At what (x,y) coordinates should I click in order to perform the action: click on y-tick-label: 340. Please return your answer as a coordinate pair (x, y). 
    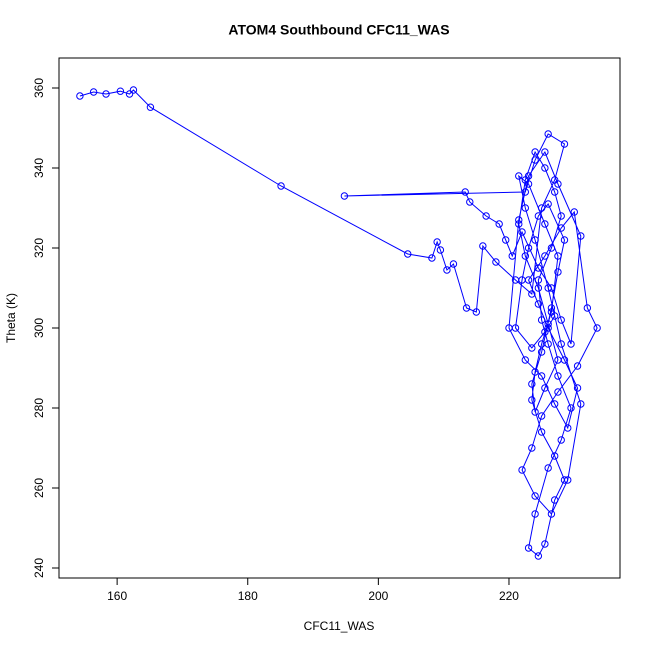
    Looking at the image, I should click on (39, 168).